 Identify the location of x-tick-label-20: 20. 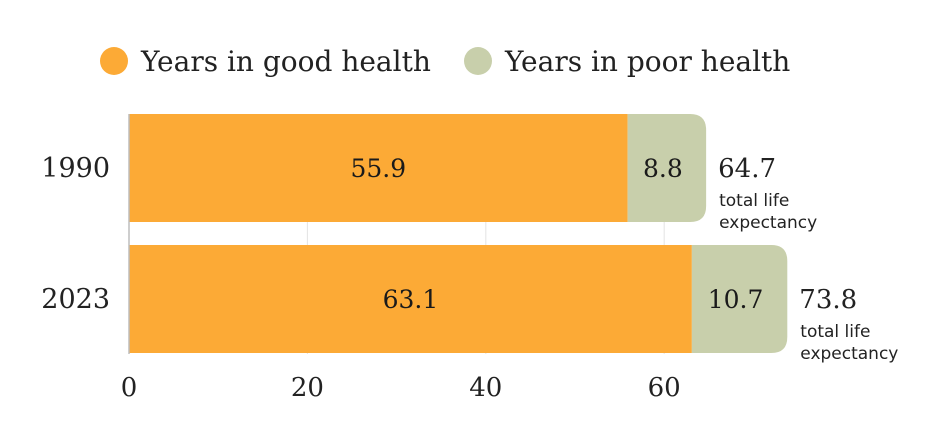
(307, 388).